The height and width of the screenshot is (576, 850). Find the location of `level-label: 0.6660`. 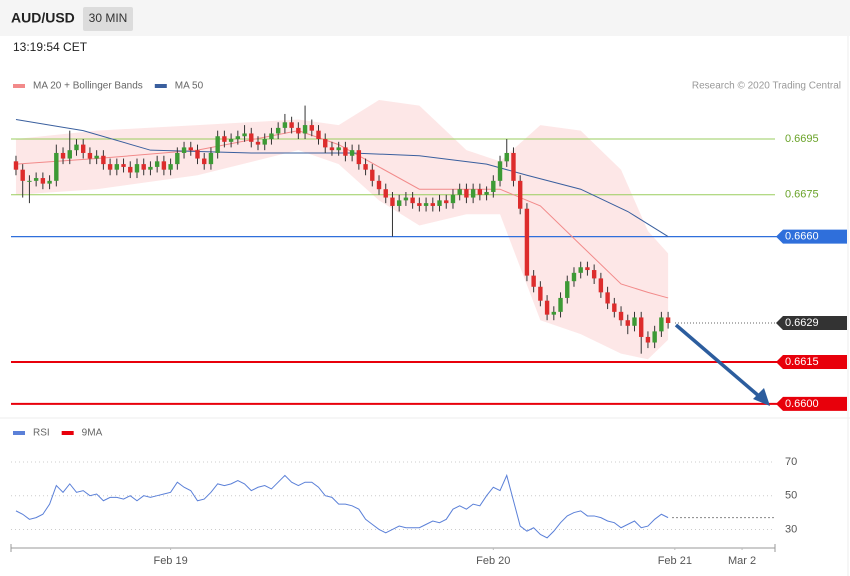

level-label: 0.6660 is located at coordinates (802, 236).